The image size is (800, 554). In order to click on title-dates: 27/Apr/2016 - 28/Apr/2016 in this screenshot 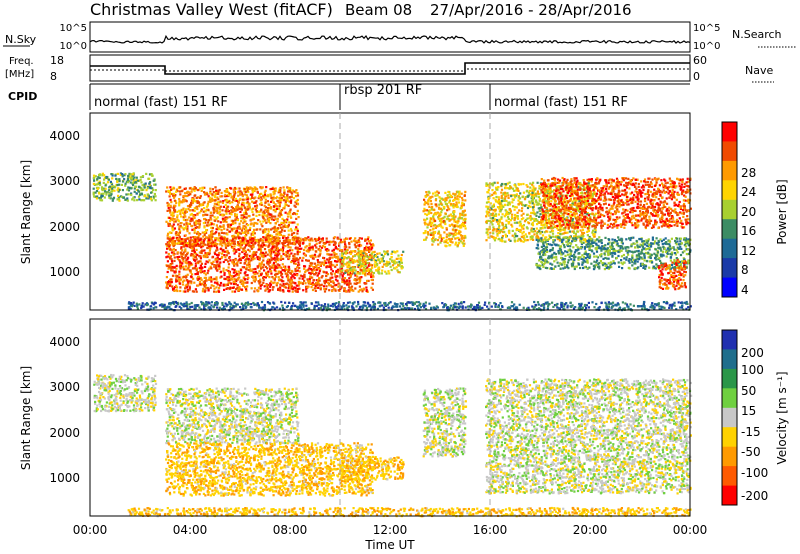, I will do `click(531, 10)`.